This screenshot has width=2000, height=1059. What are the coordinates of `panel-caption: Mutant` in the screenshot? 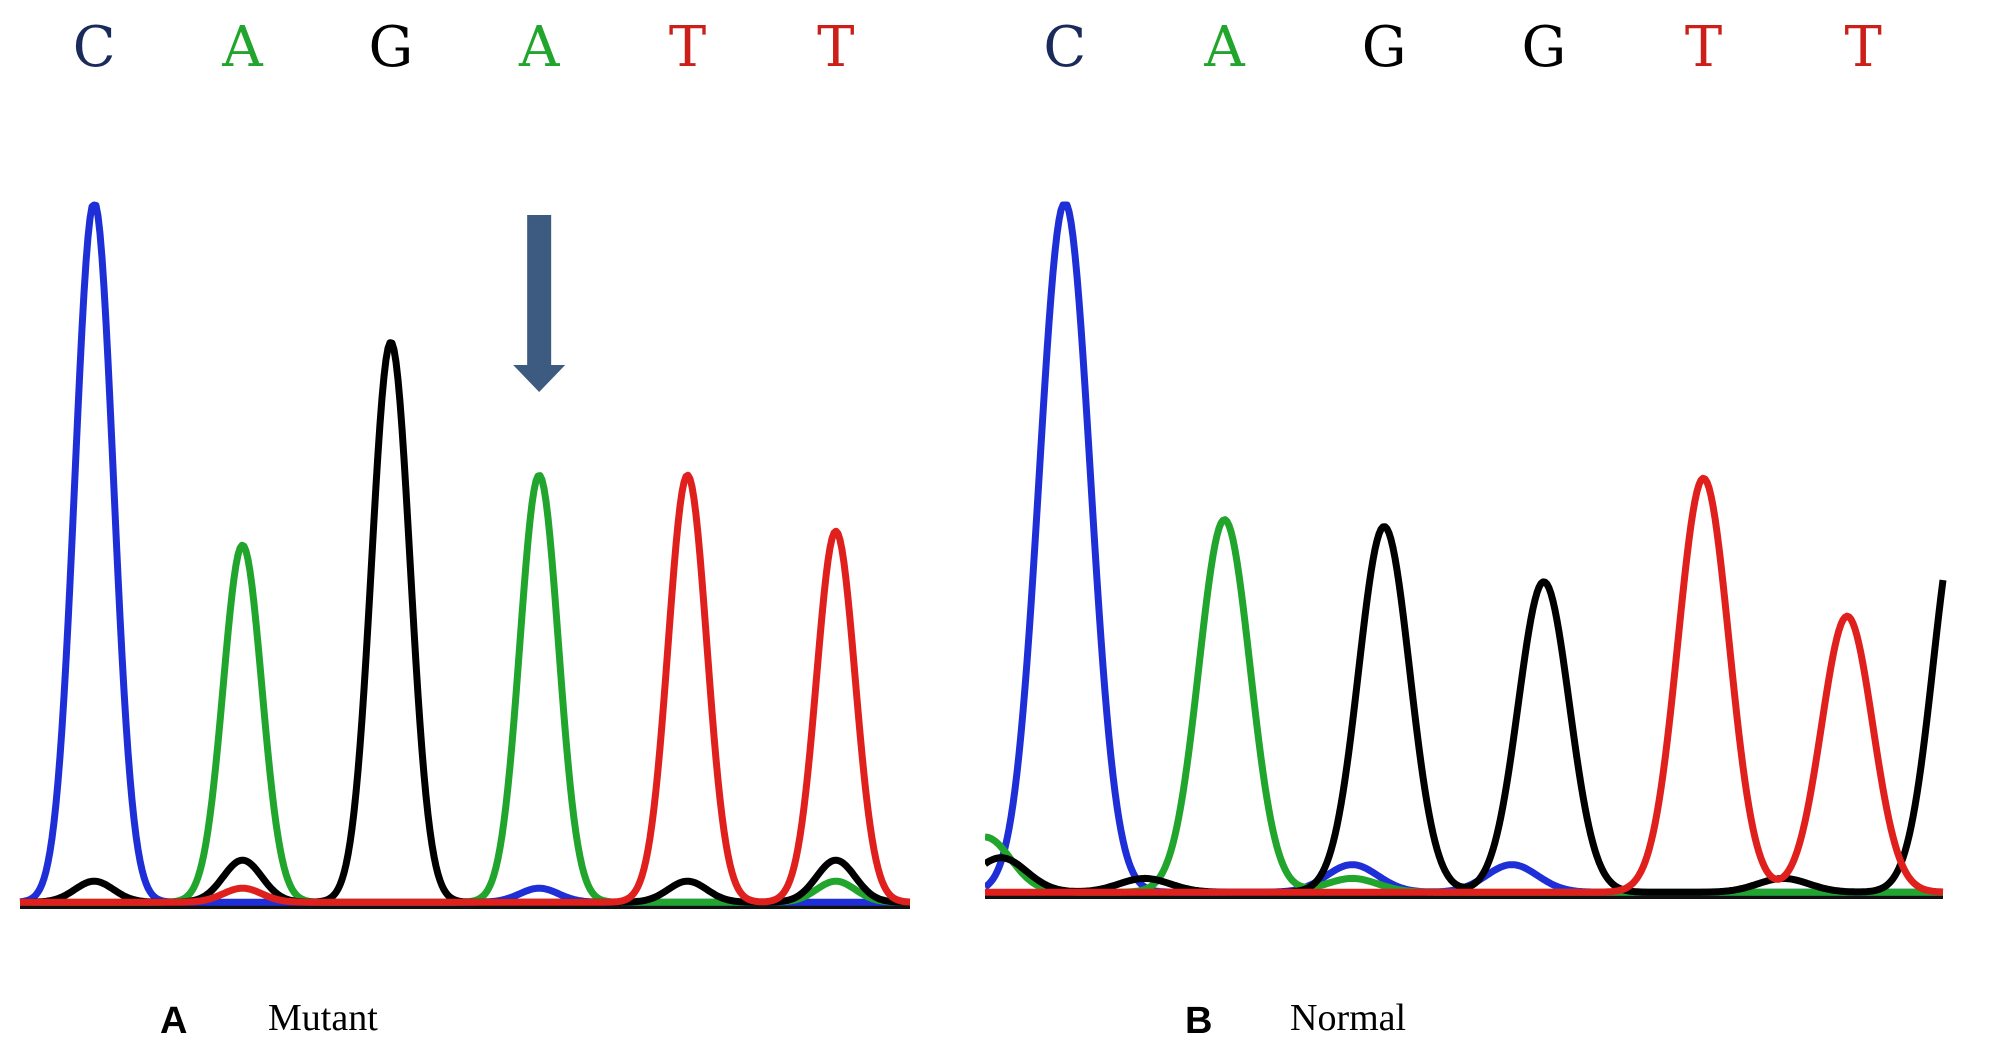 It's located at (323, 1018).